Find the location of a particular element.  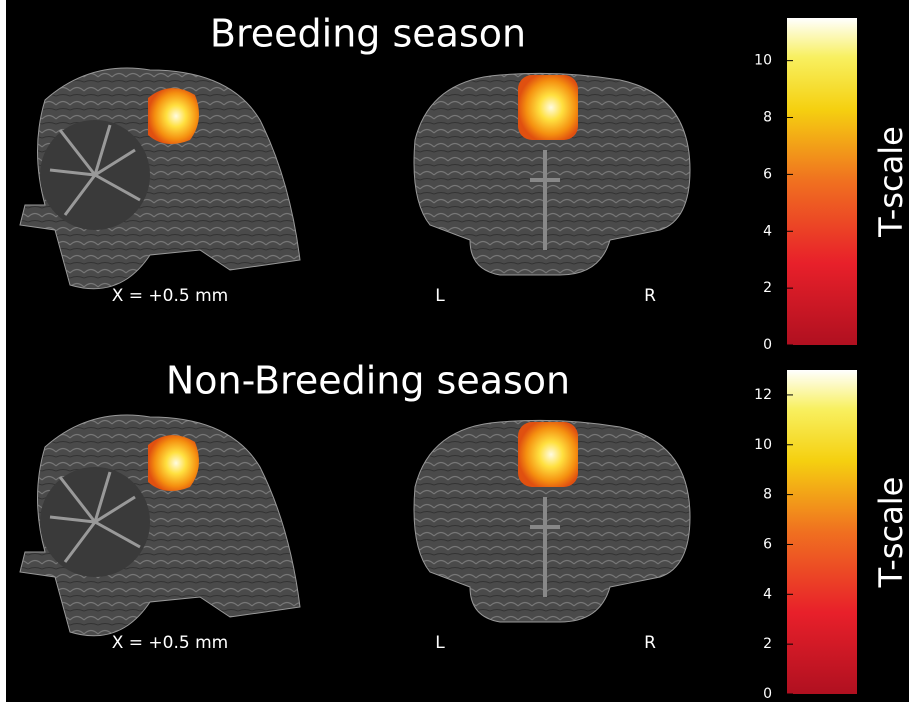

panel-title: Non-Breeding season is located at coordinates (368, 381).